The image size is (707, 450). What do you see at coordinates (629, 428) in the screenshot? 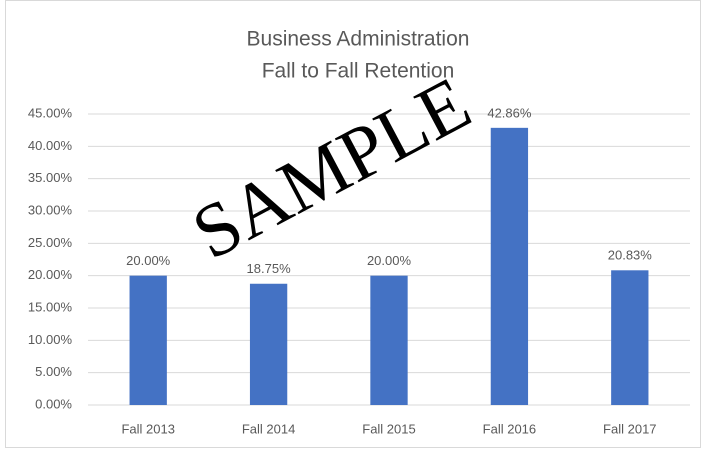
I see `x-tick-label: Fall 2017` at bounding box center [629, 428].